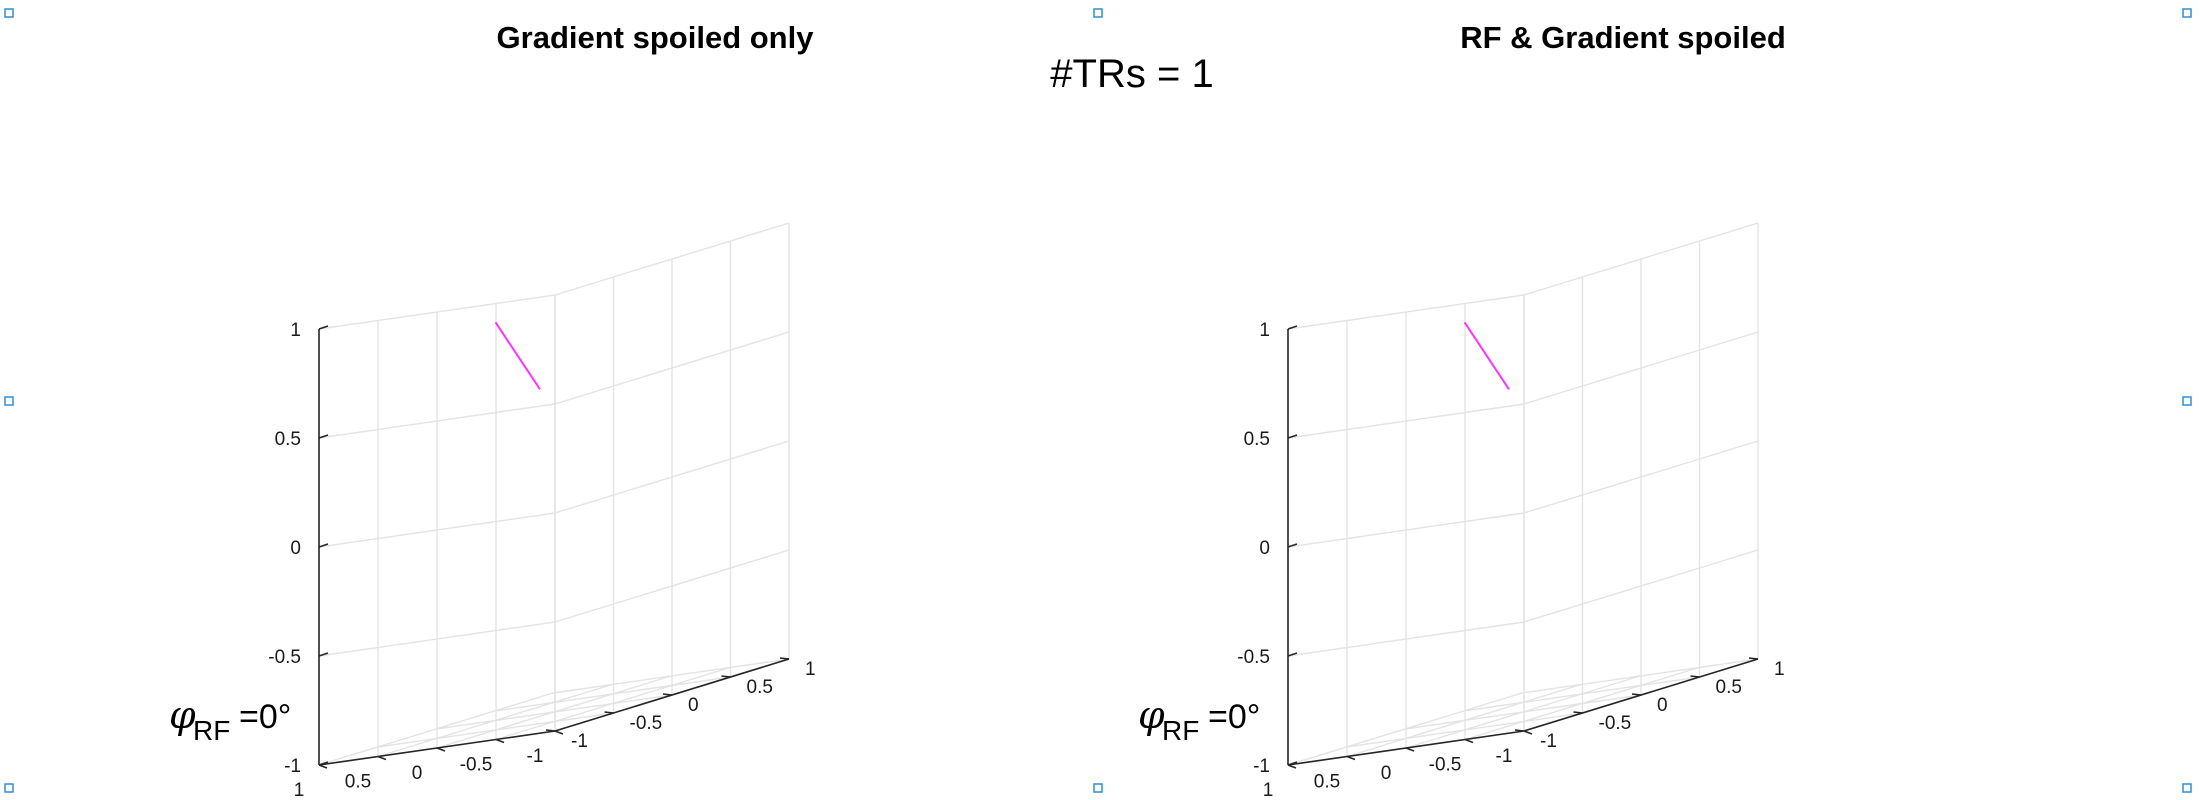 The width and height of the screenshot is (2200, 800). What do you see at coordinates (9, 788) in the screenshot?
I see `handle-bottom-left` at bounding box center [9, 788].